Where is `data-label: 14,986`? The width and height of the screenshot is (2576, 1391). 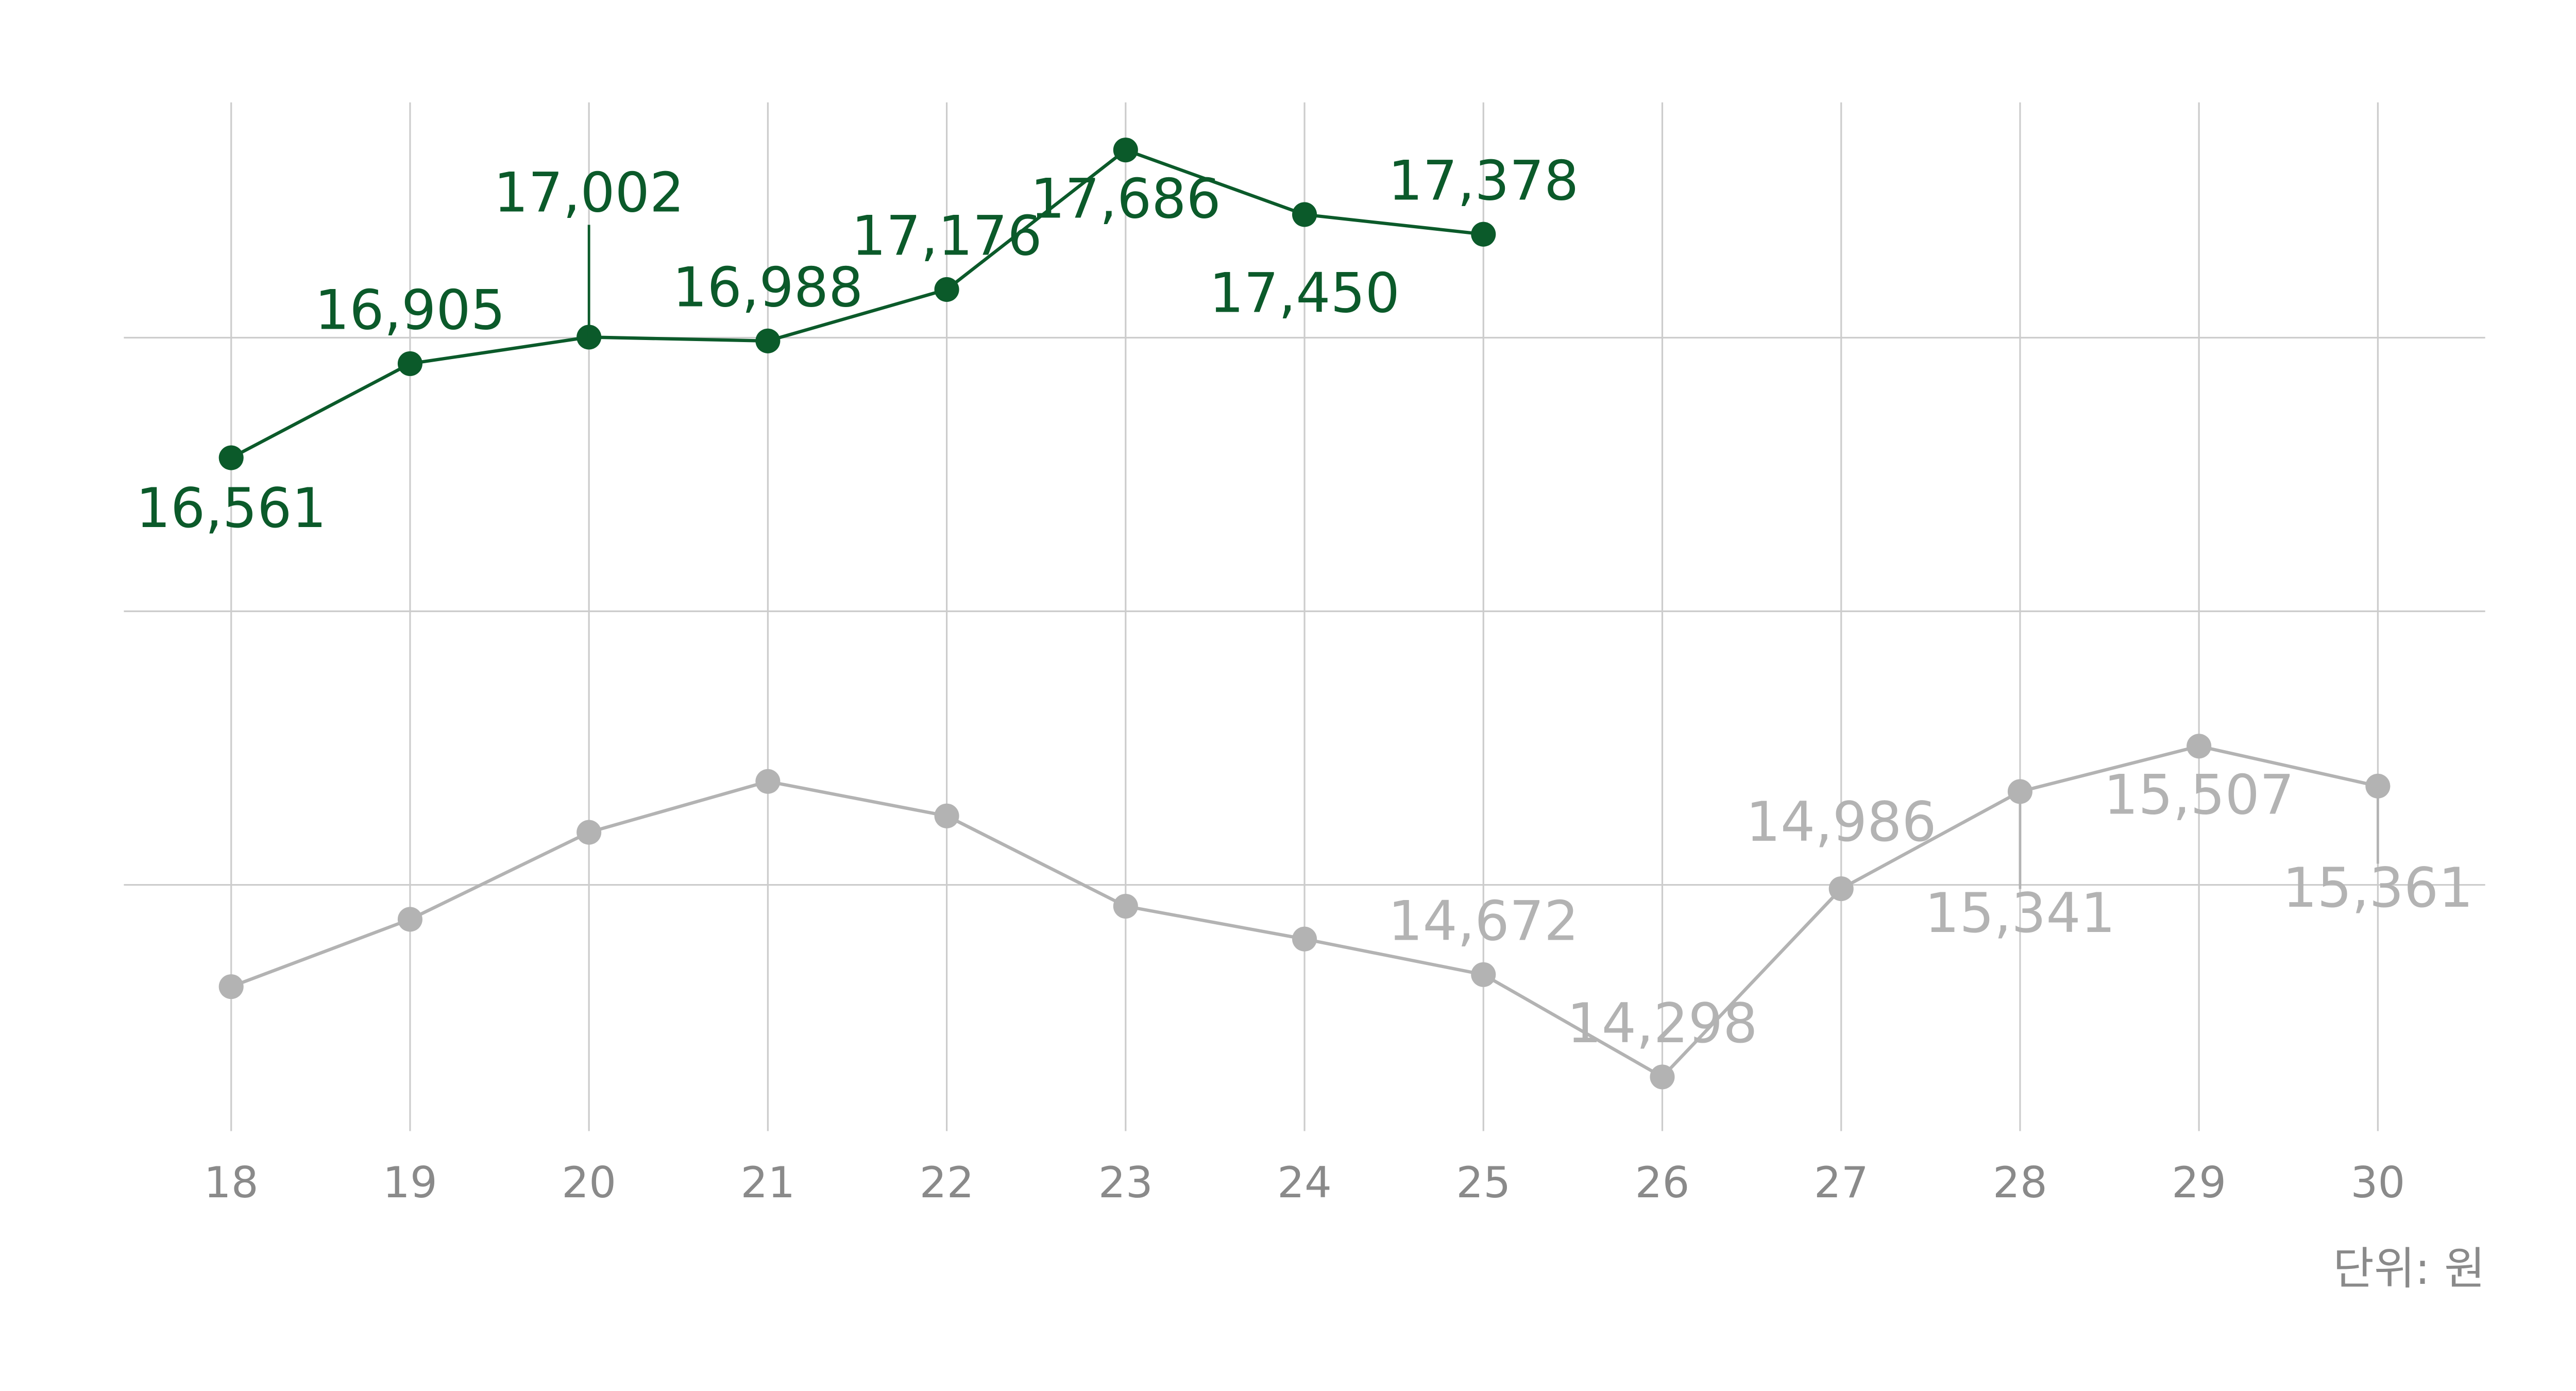 data-label: 14,986 is located at coordinates (1841, 822).